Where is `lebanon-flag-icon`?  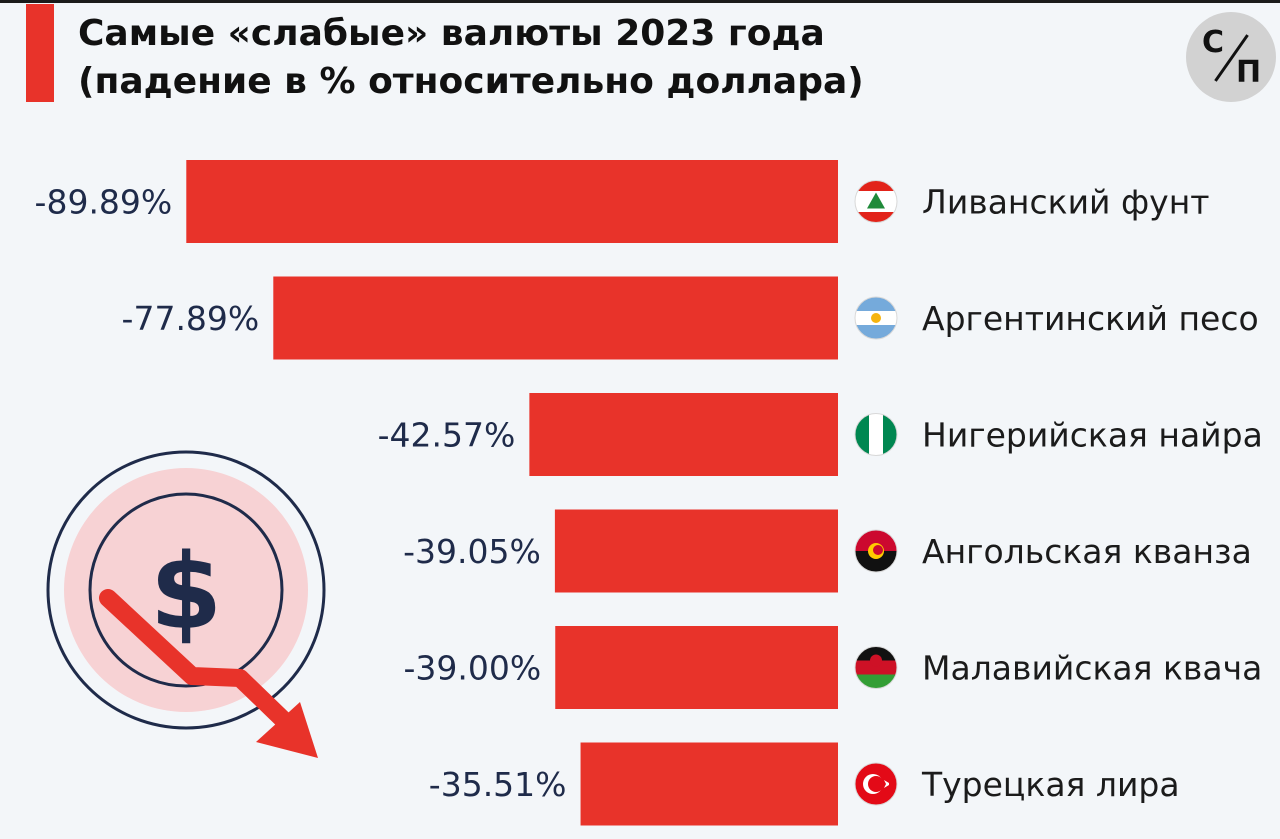 lebanon-flag-icon is located at coordinates (876, 201).